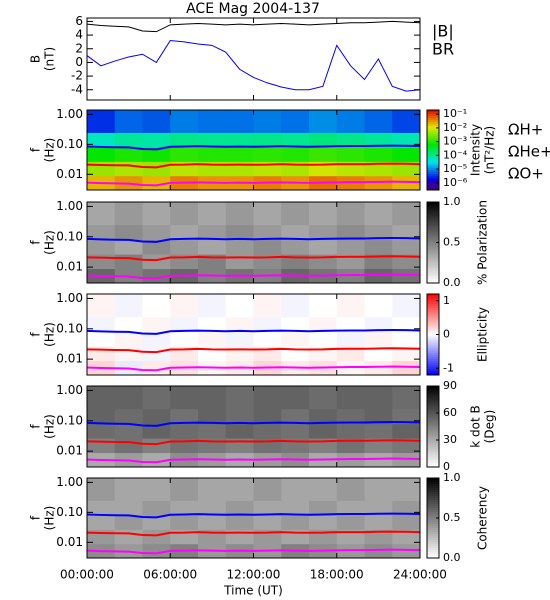 The height and width of the screenshot is (600, 550). I want to click on y-tick-label: 0.01, so click(69, 542).